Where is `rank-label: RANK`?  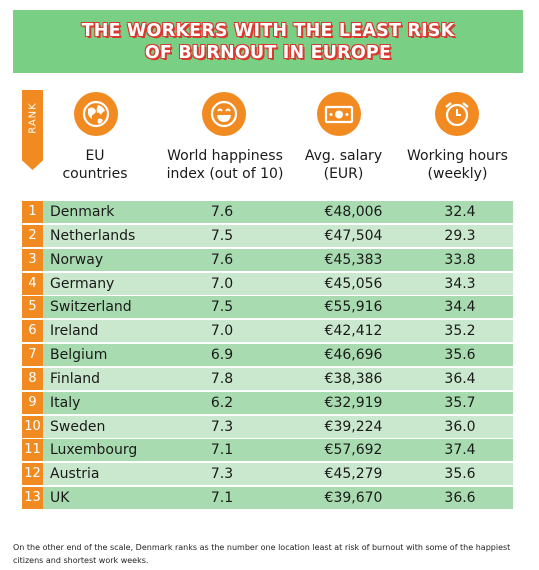
rank-label: RANK is located at coordinates (32, 118).